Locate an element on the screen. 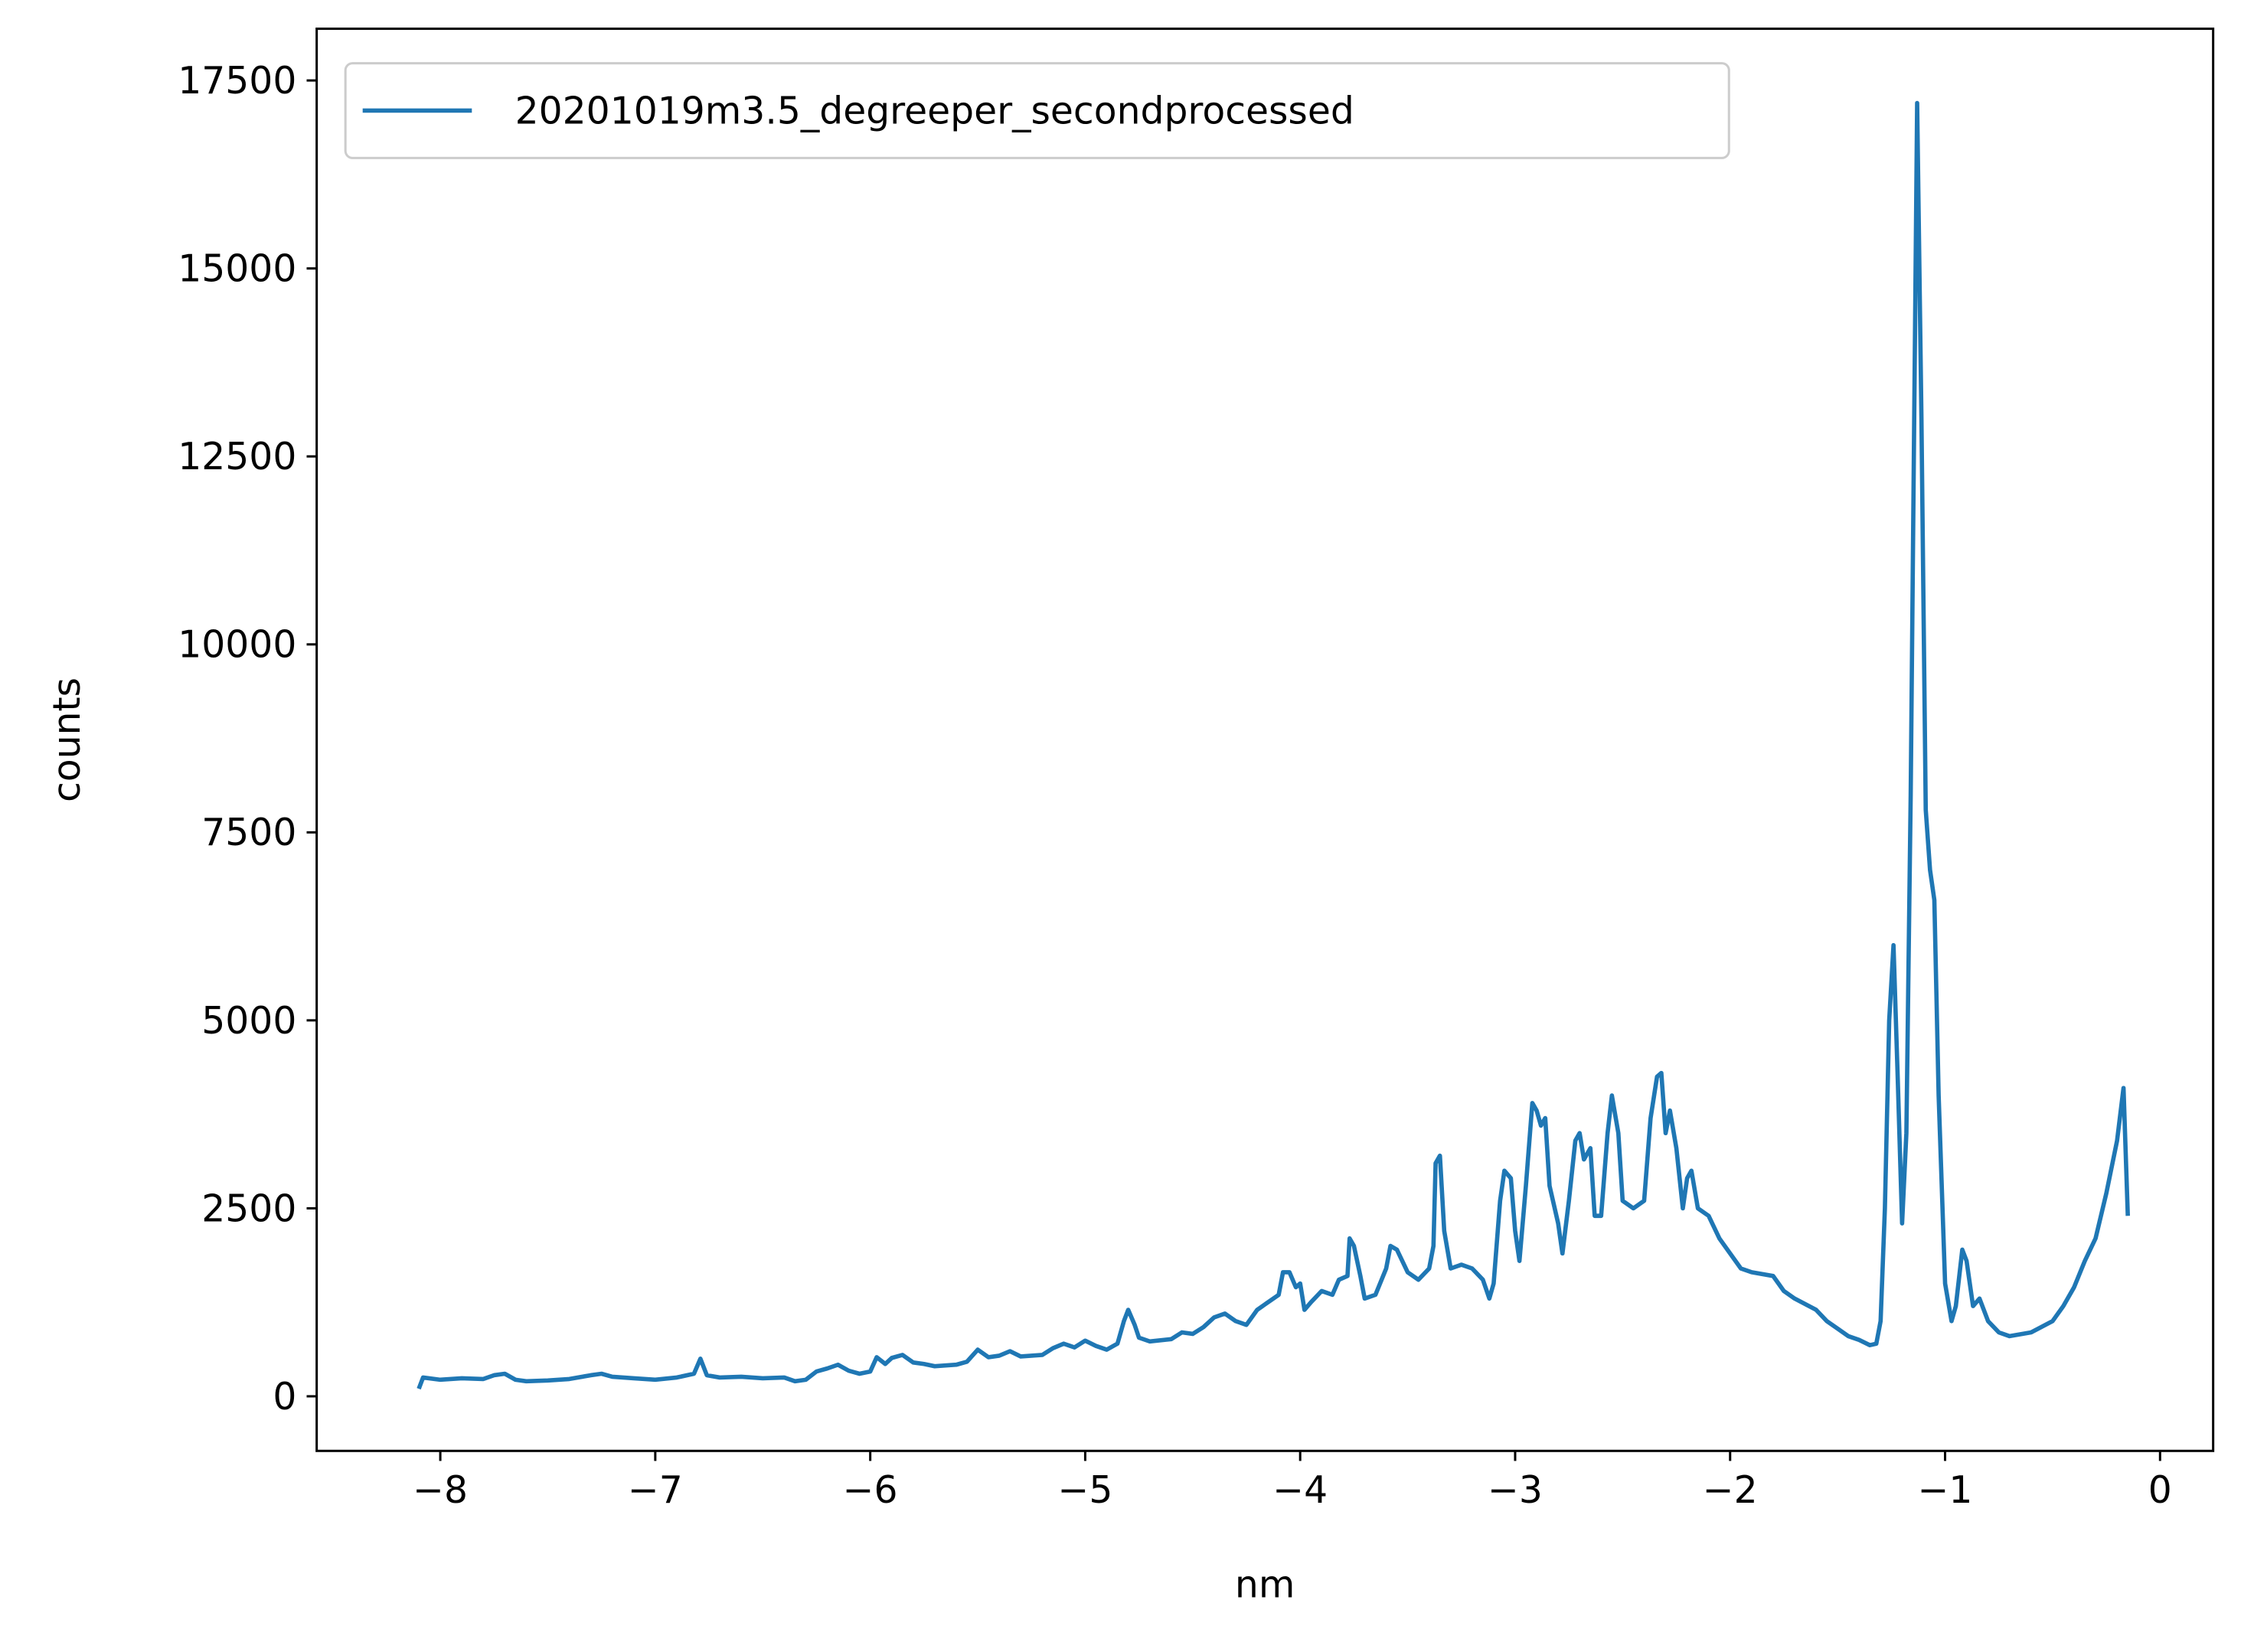  y-tick-label: 2500 is located at coordinates (248, 1208).